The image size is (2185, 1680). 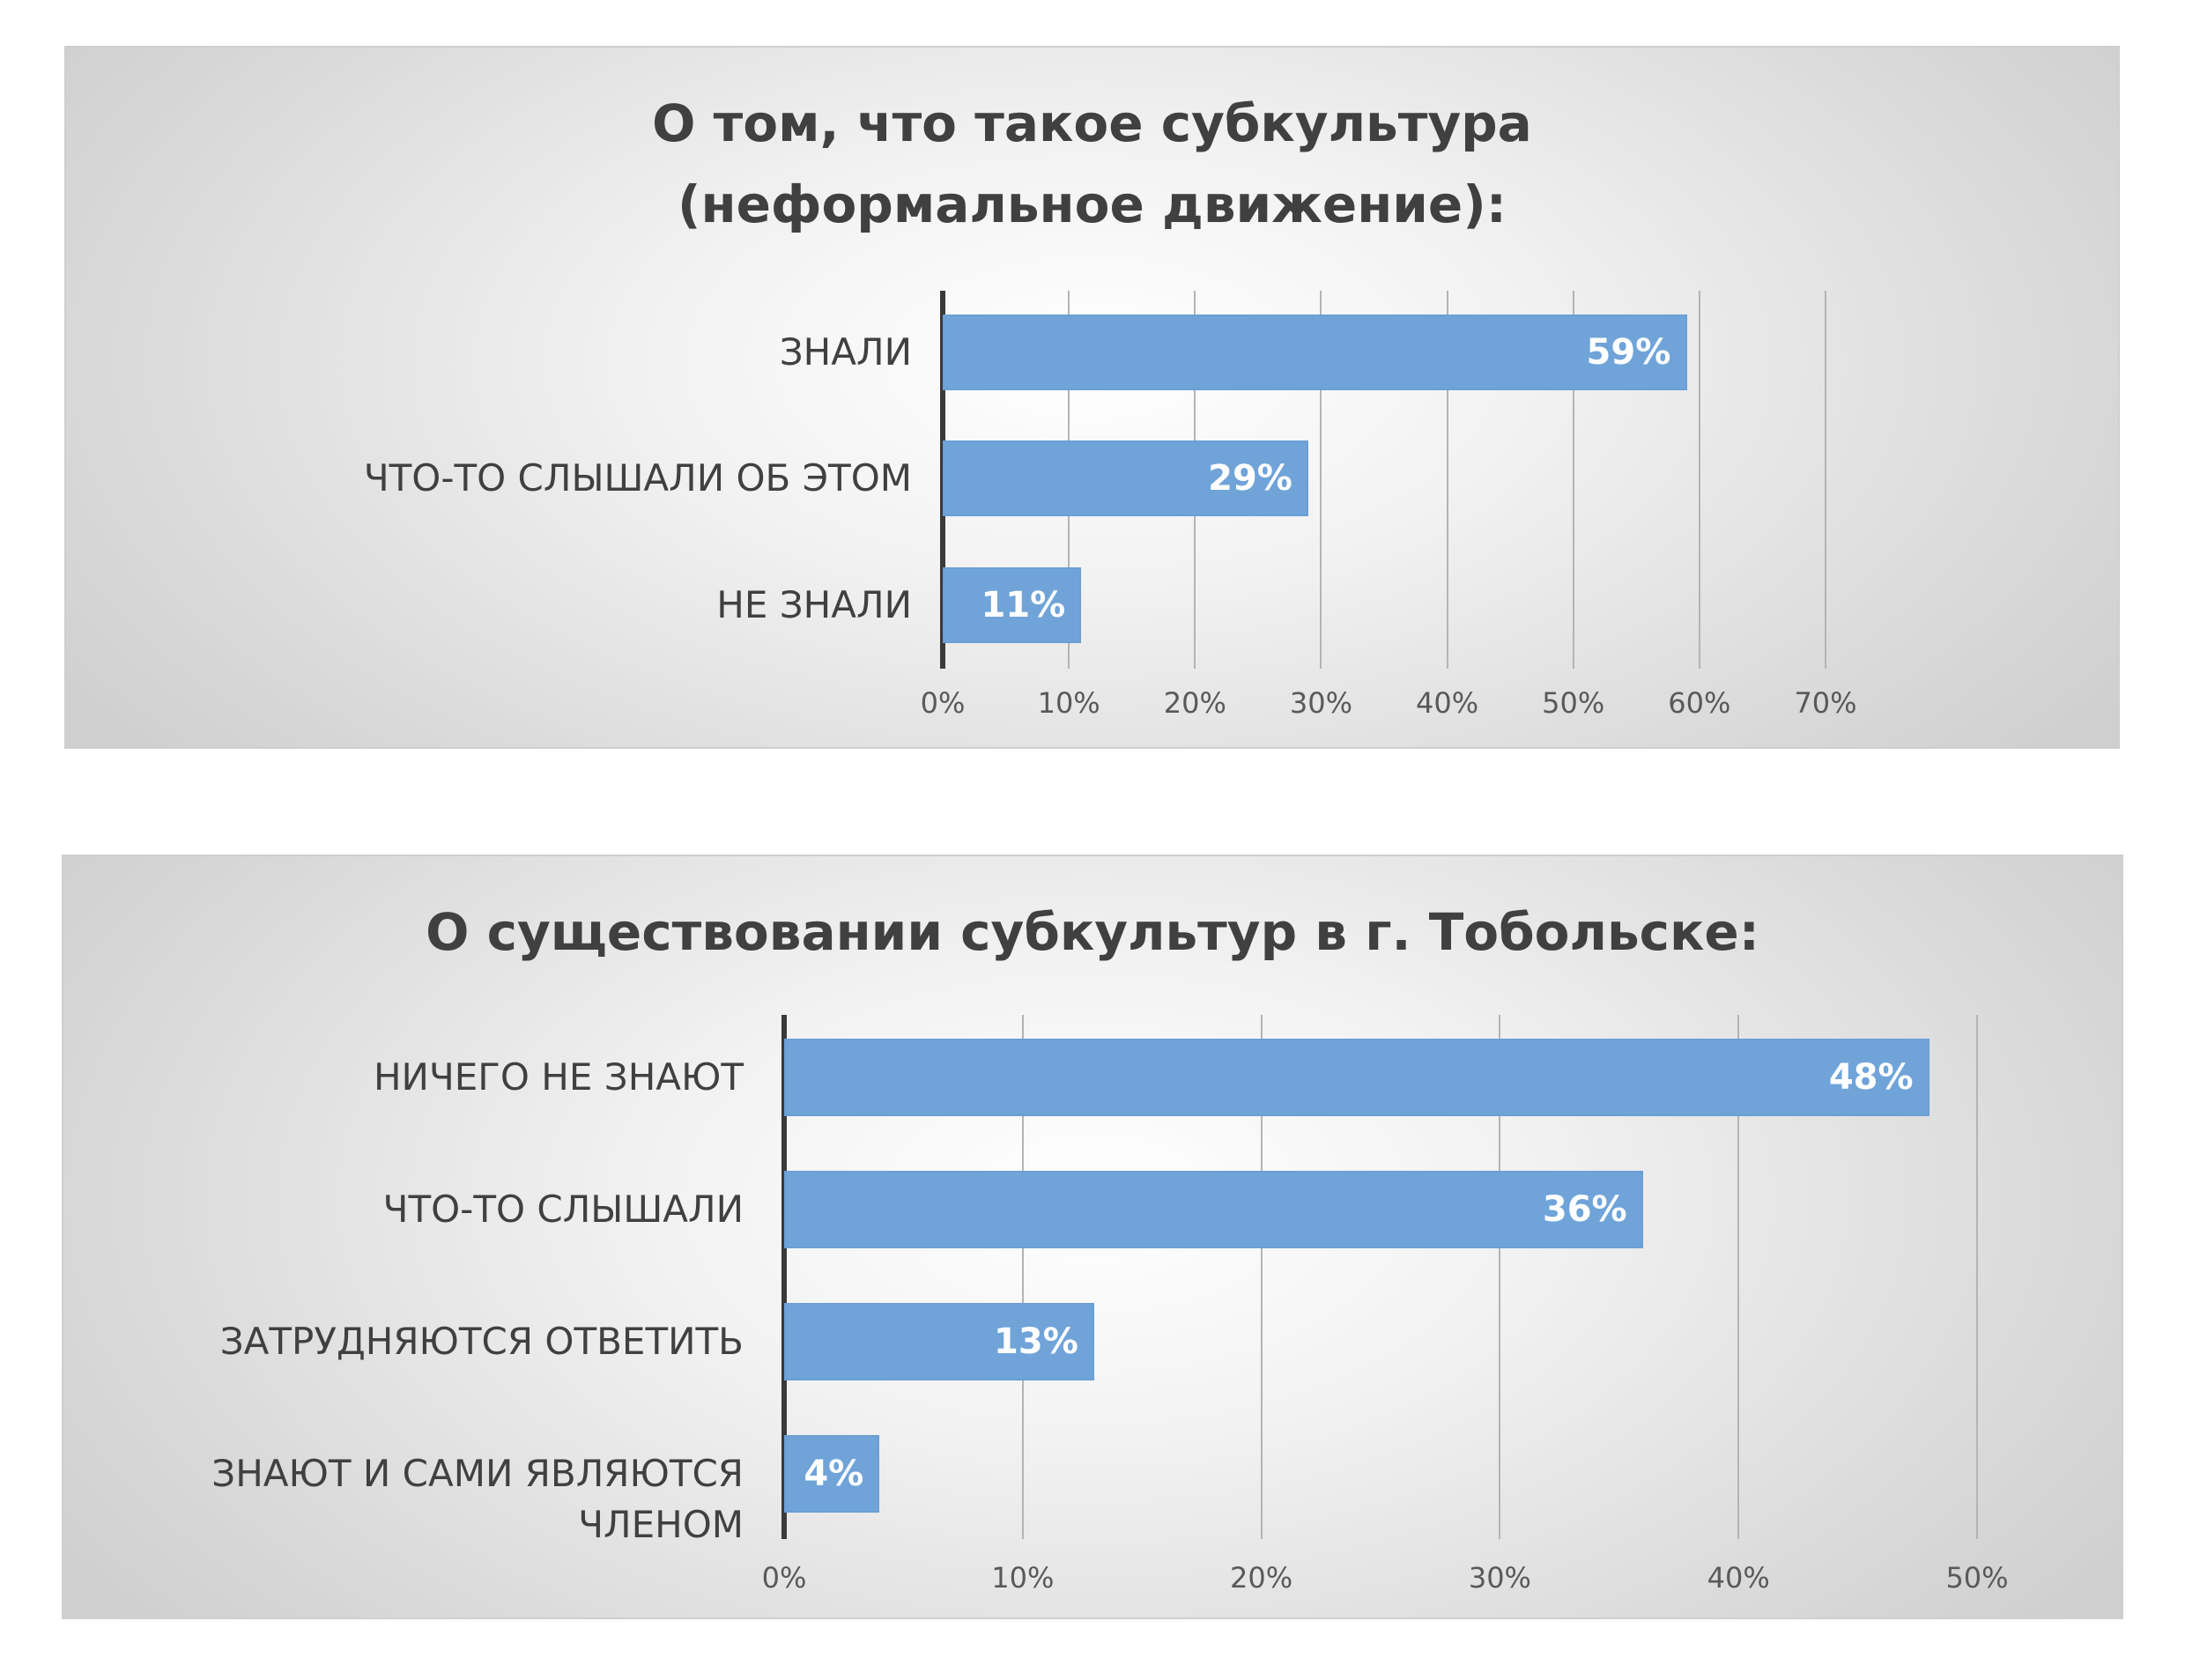 What do you see at coordinates (1871, 1077) in the screenshot?
I see `bar-data-label: 48%` at bounding box center [1871, 1077].